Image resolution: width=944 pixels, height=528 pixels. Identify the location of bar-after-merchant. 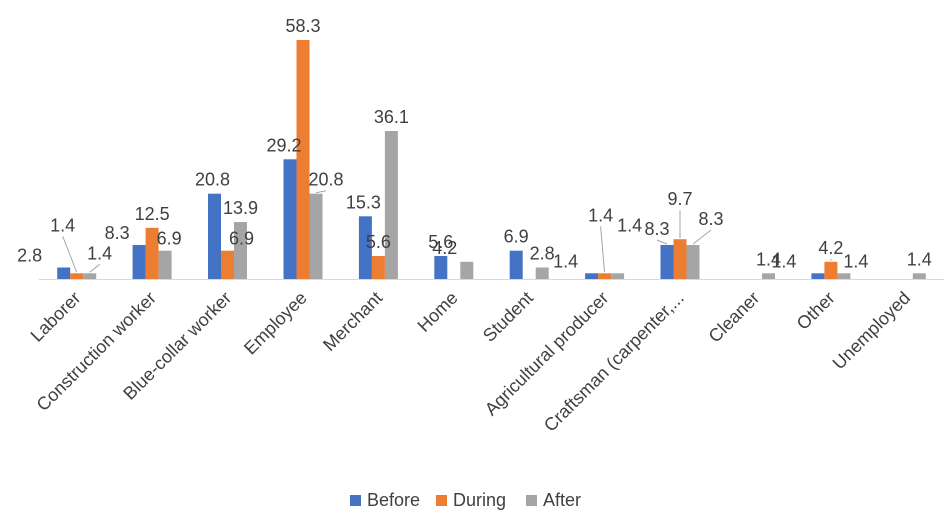
(391, 205).